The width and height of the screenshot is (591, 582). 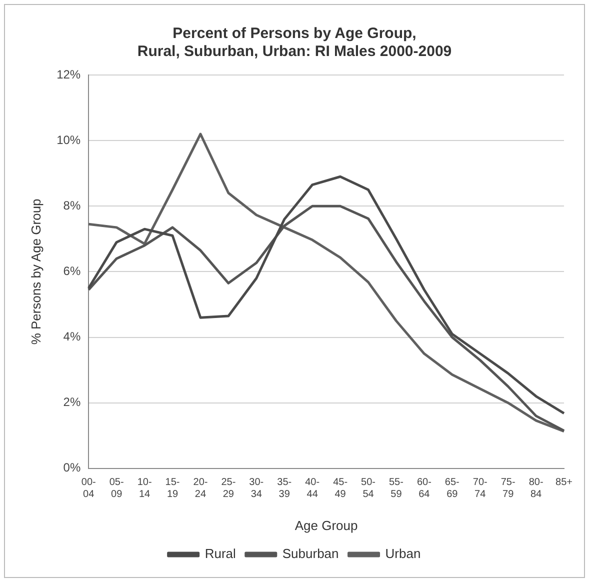 What do you see at coordinates (326, 525) in the screenshot?
I see `x-axis-title: Age Group` at bounding box center [326, 525].